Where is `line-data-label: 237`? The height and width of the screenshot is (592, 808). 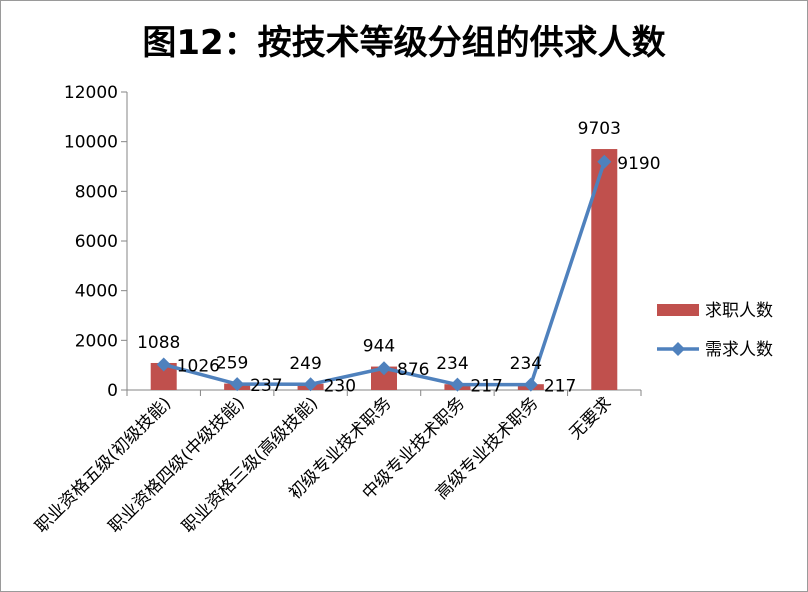
line-data-label: 237 is located at coordinates (266, 386).